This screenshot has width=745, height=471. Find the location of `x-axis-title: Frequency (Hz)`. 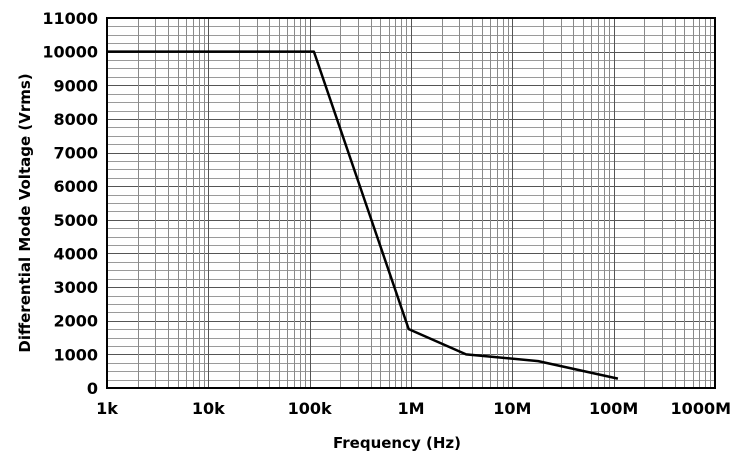

x-axis-title: Frequency (Hz) is located at coordinates (397, 443).